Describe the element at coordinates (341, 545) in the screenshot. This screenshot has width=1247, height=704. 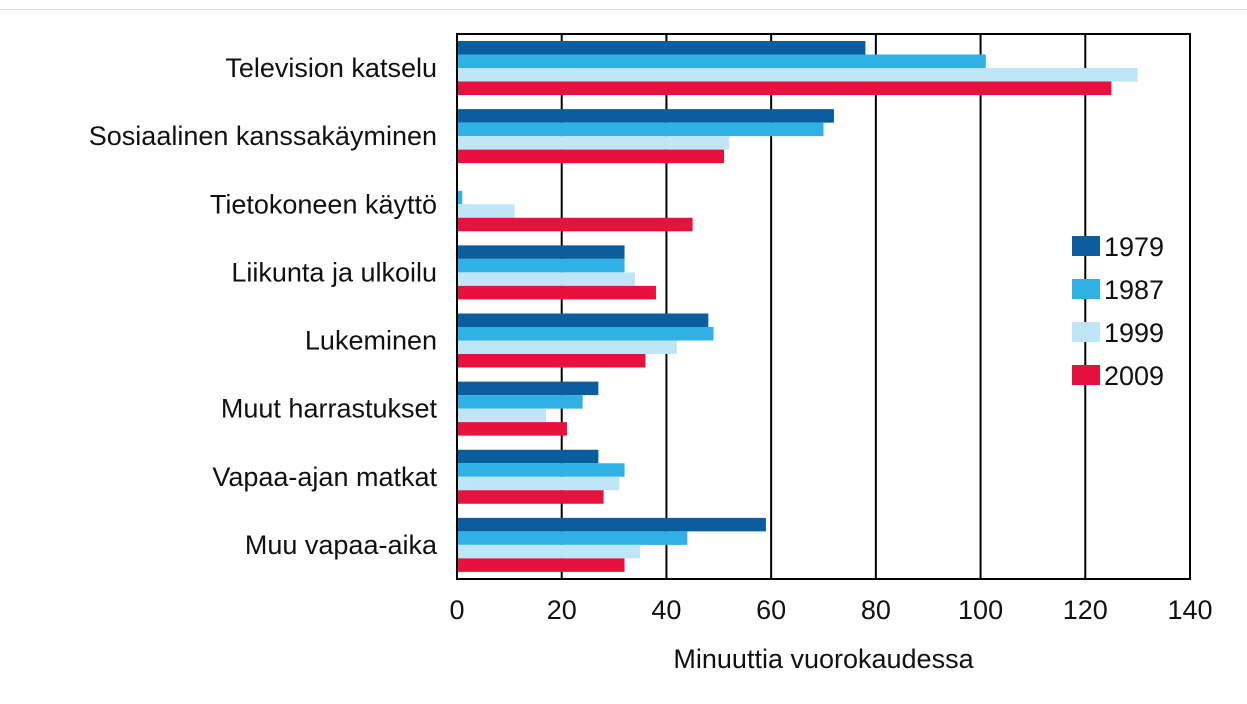
I see `category-label: Muu vapaa-aika` at that location.